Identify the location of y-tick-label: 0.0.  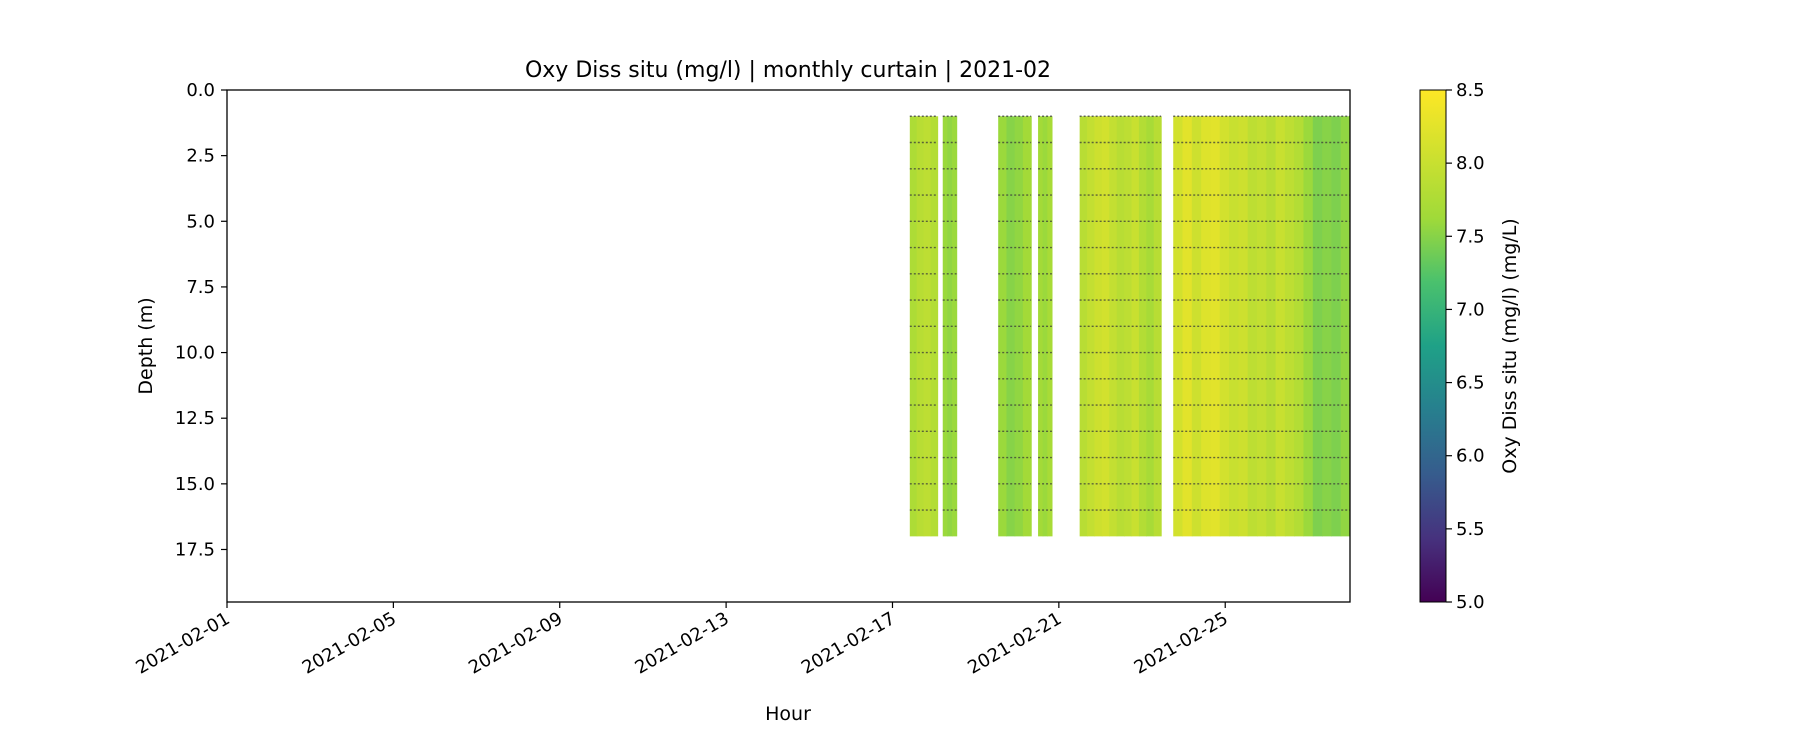
(200, 90).